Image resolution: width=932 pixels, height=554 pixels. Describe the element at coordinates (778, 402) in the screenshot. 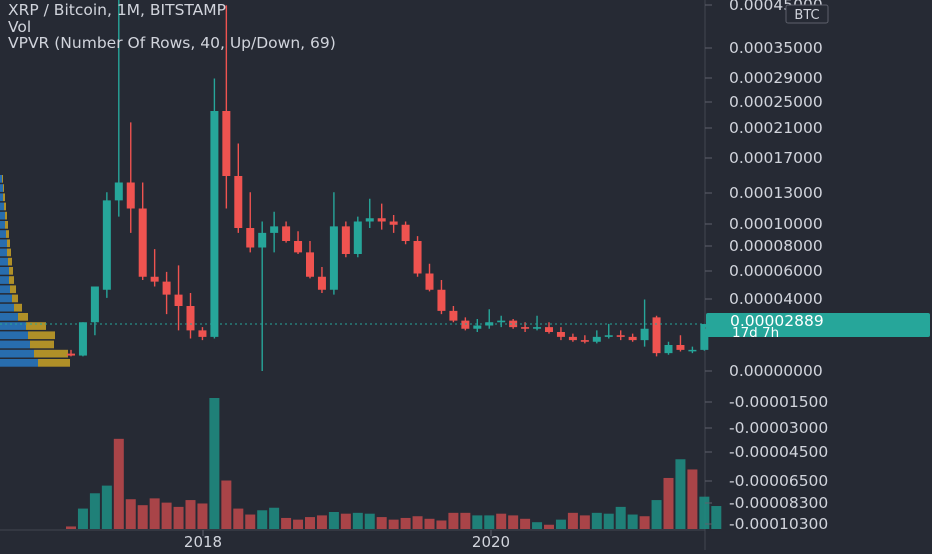

I see `price-axis-label: -0.00001500` at that location.